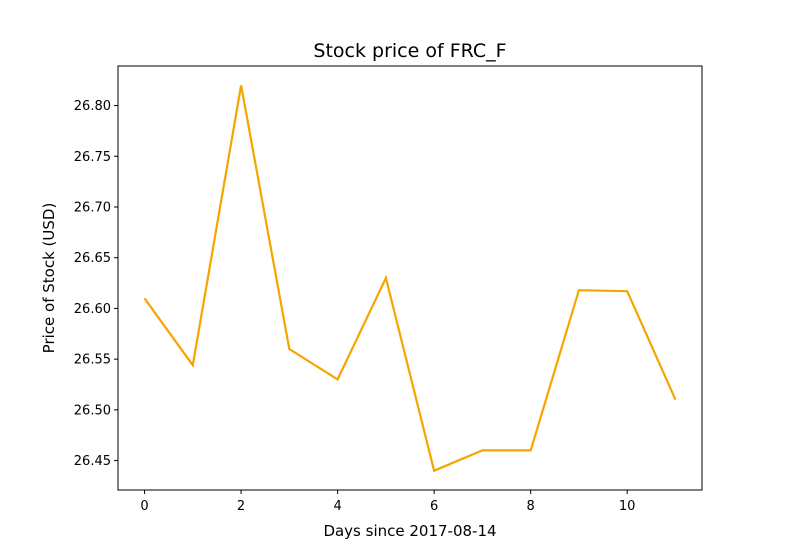 This screenshot has width=800, height=550. What do you see at coordinates (531, 506) in the screenshot?
I see `x-tick-label: 8` at bounding box center [531, 506].